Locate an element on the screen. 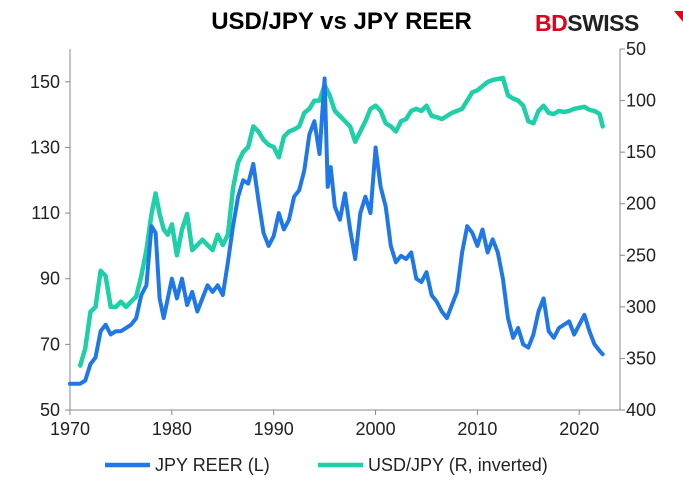  right-tick-label: 300 is located at coordinates (641, 307).